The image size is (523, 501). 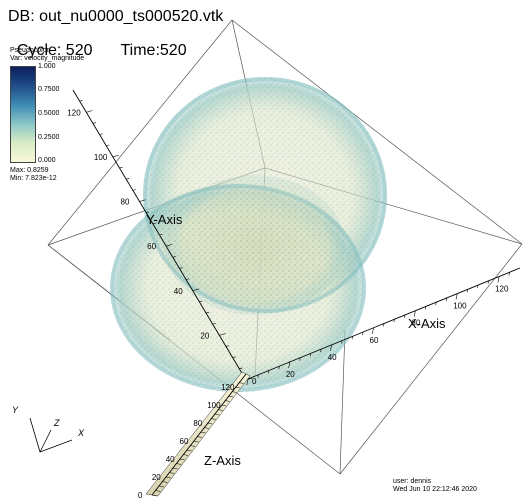 What do you see at coordinates (51, 435) in the screenshot?
I see `orientation-triad` at bounding box center [51, 435].